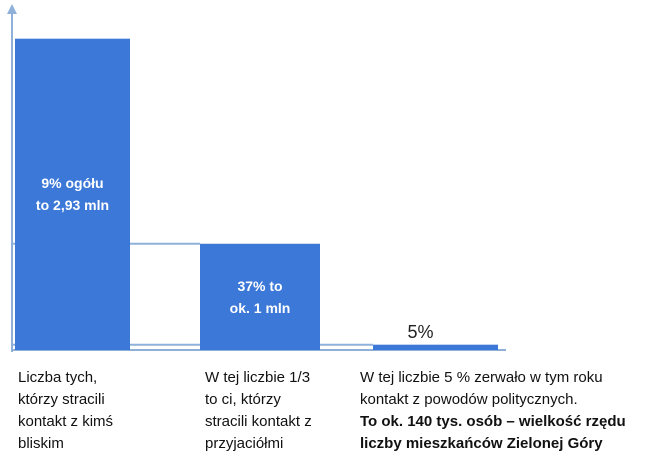  I want to click on bar-label: 37% to ok. 1 mln, so click(260, 296).